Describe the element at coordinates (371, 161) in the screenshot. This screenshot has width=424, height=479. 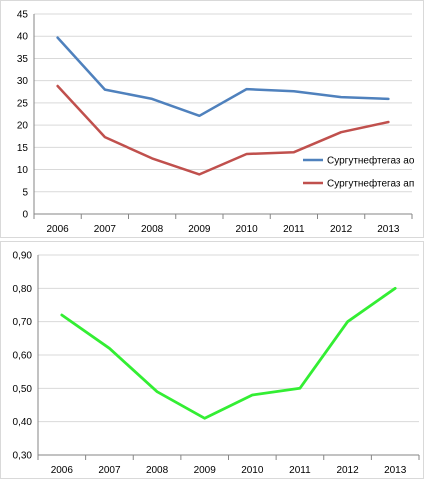
I see `top-legend-label-1: Сургутнефтегаз ао` at that location.